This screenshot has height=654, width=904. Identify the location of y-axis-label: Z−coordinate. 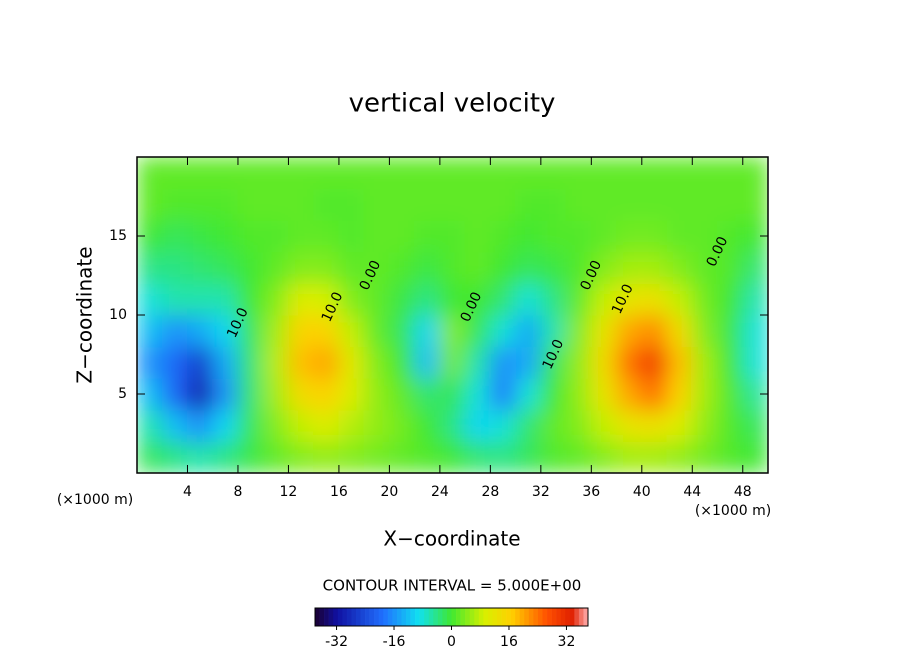
(85, 314).